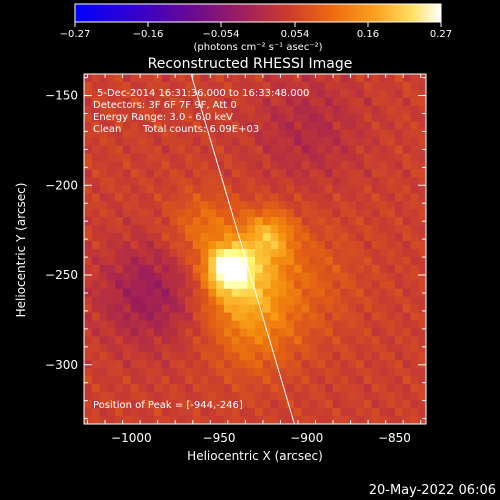 This screenshot has width=500, height=500. What do you see at coordinates (165, 105) in the screenshot?
I see `detectors-text: Detectors: 3F 6F 7F 9F, Att 0` at bounding box center [165, 105].